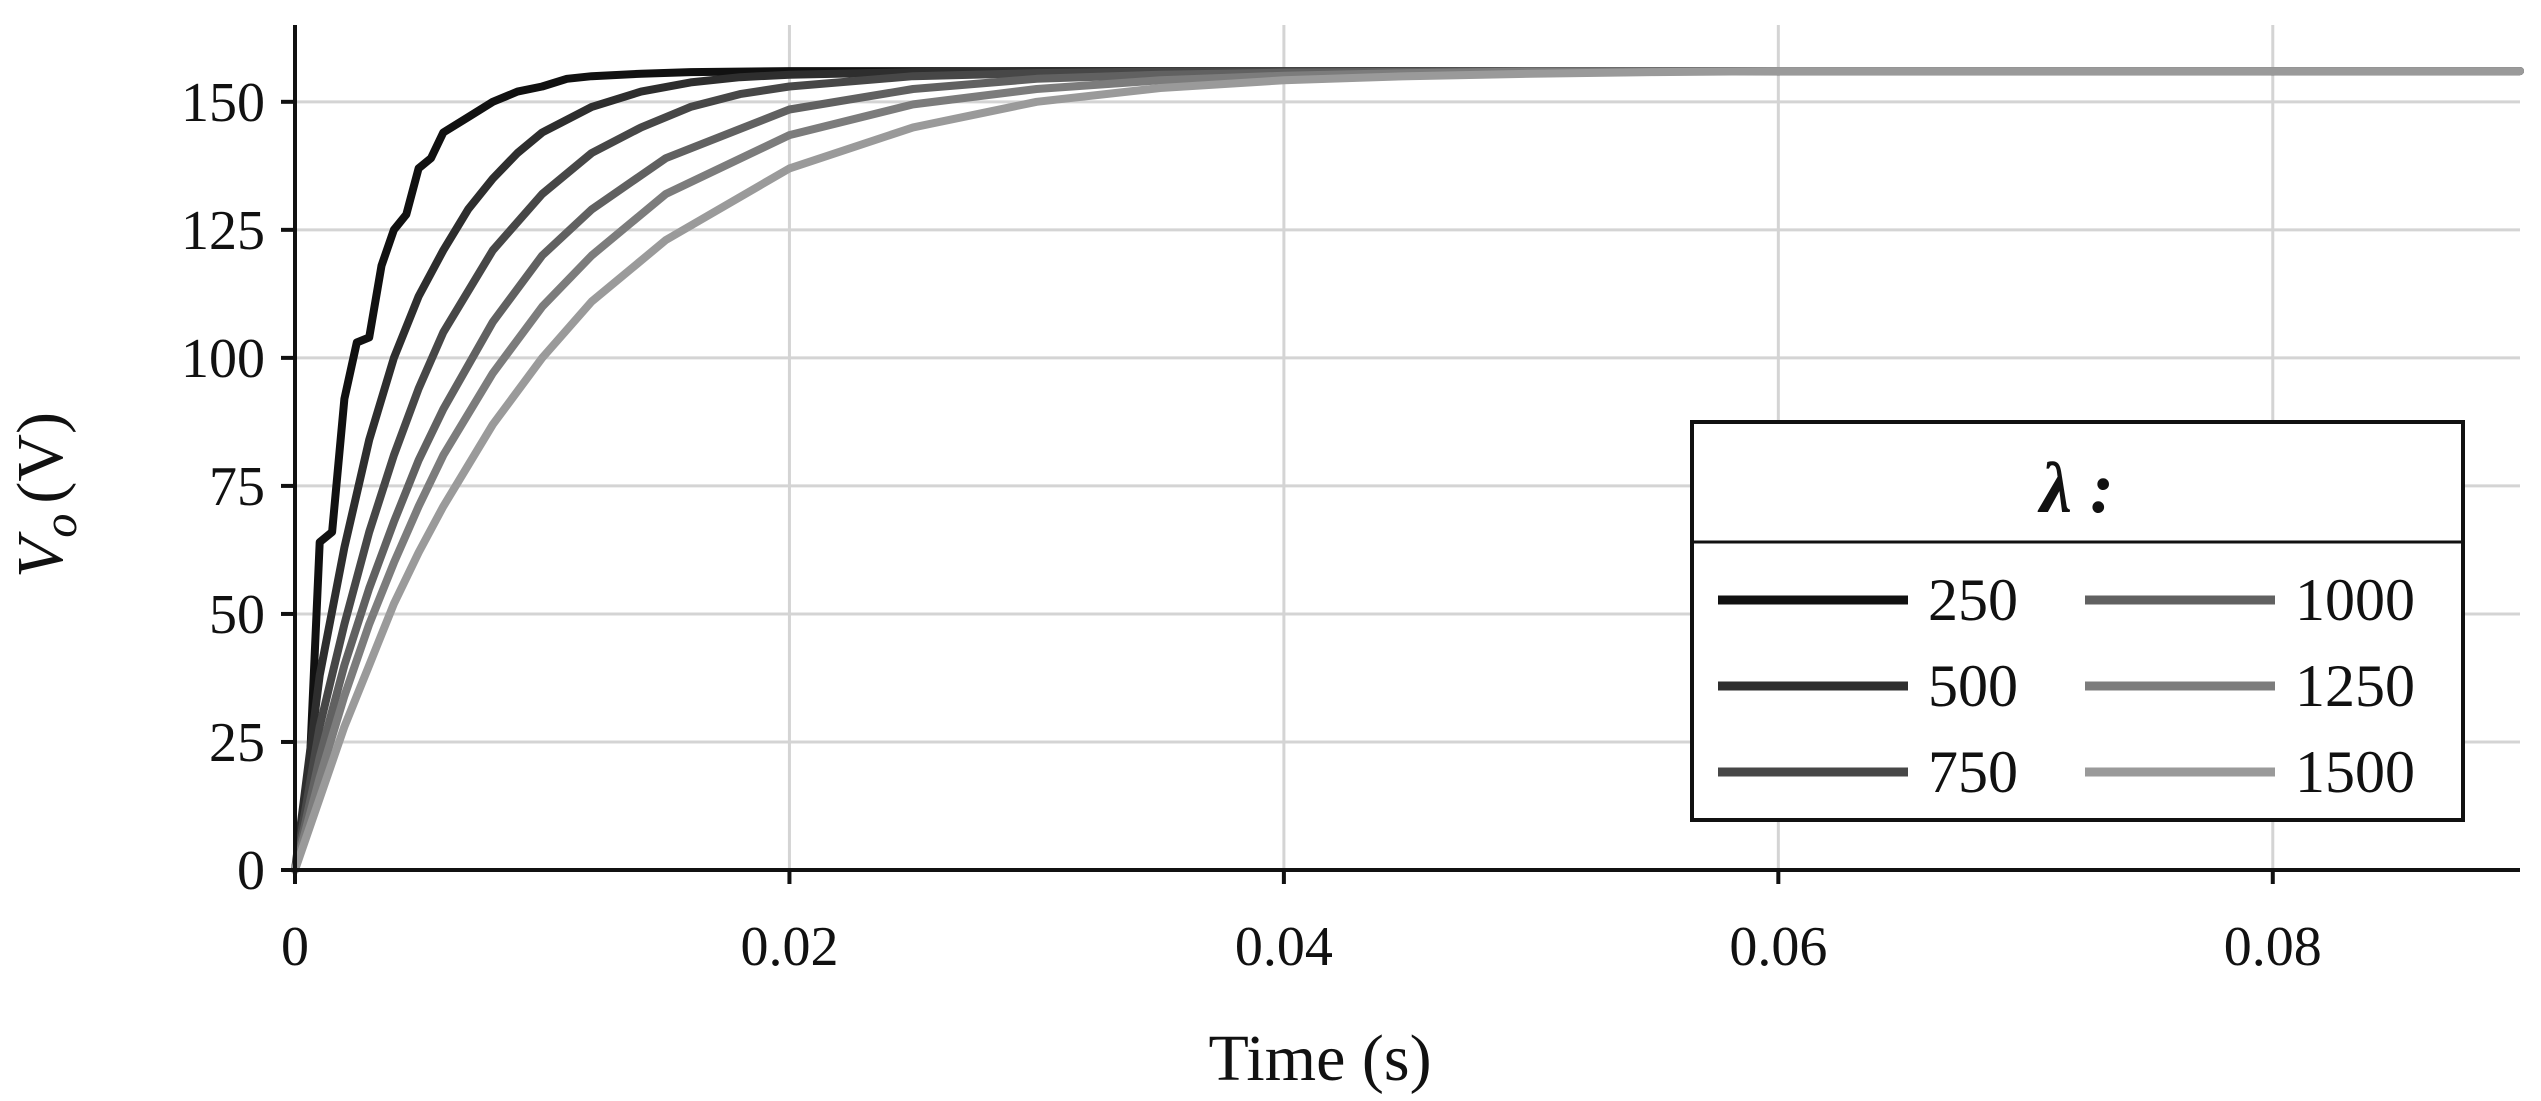 This screenshot has height=1101, width=2541. What do you see at coordinates (40, 554) in the screenshot?
I see `y-axis-title-symbol: V` at bounding box center [40, 554].